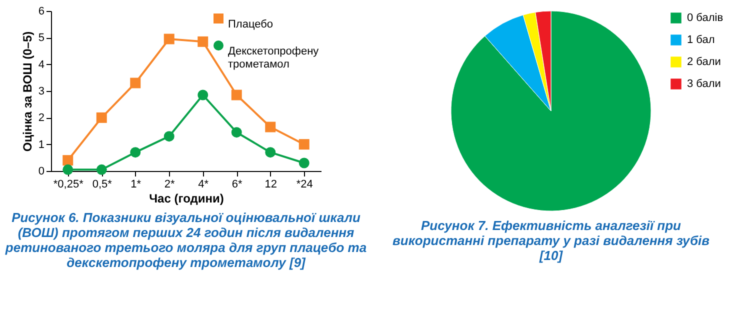 This screenshot has height=321, width=750. Describe the element at coordinates (185, 240) in the screenshot. I see `text: Рисунок 6. Показники візуальної оцінювальної шкали (ВОШ) протягом перших 24 годин після видалення ретинованого третього моляра для груп плацебо та декскетопрофену трометамолу [9]` at that location.